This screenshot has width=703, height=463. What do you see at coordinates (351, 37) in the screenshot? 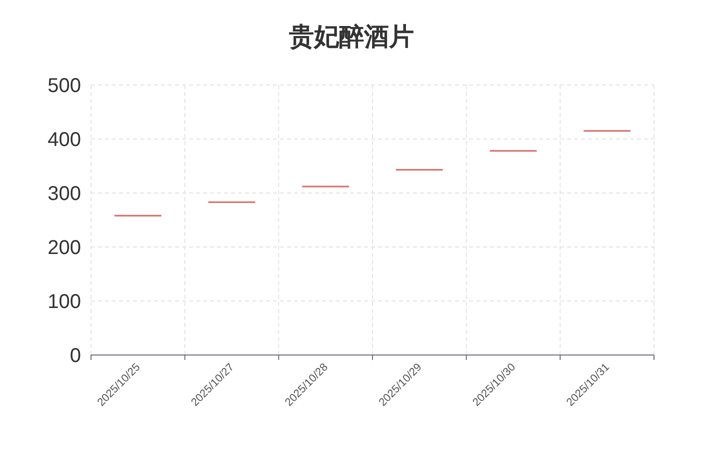
I see `chart-title: 贵妃醉酒片` at bounding box center [351, 37].